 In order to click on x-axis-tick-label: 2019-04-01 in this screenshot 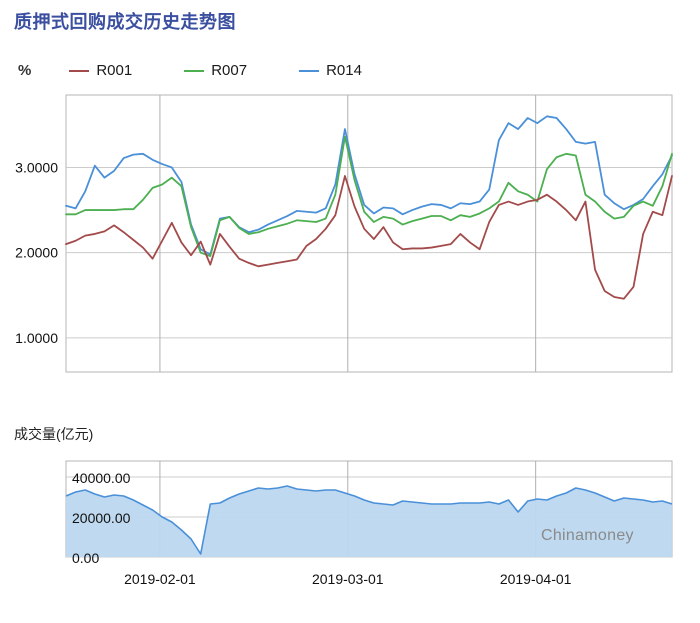, I will do `click(536, 579)`.